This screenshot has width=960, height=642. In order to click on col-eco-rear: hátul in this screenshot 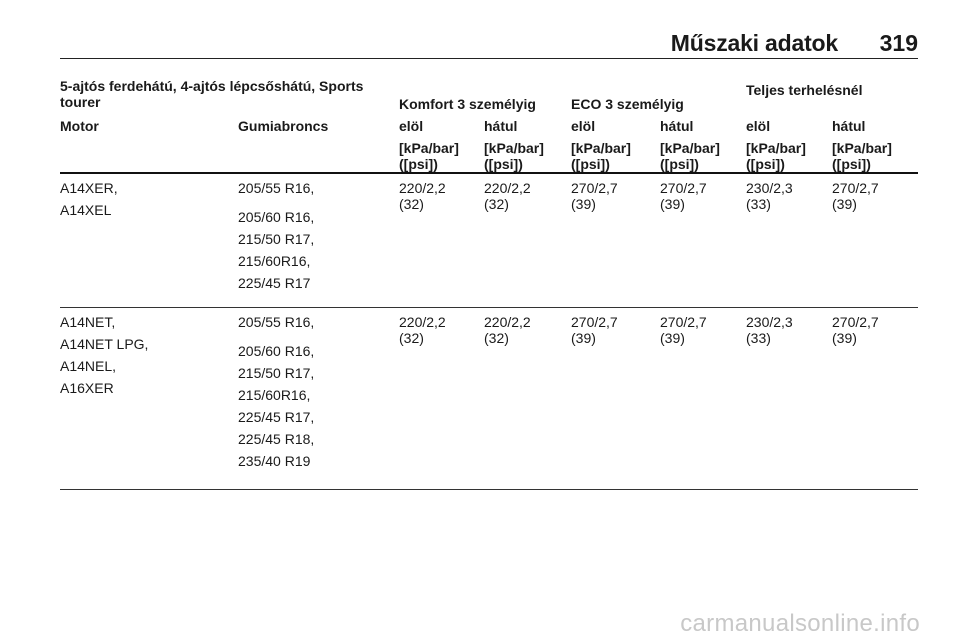, I will do `click(677, 126)`.